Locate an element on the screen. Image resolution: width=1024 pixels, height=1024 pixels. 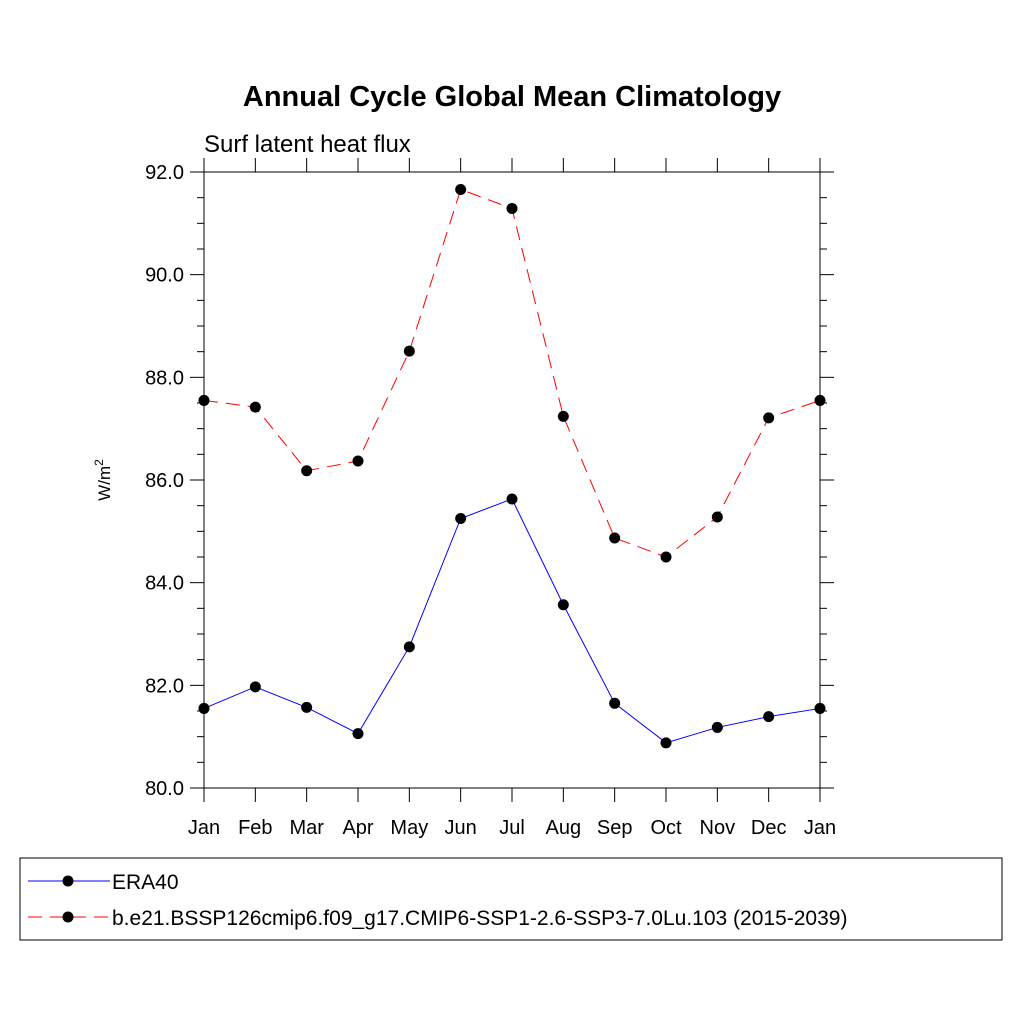
y-tick-label: 80.0 is located at coordinates (164, 789).